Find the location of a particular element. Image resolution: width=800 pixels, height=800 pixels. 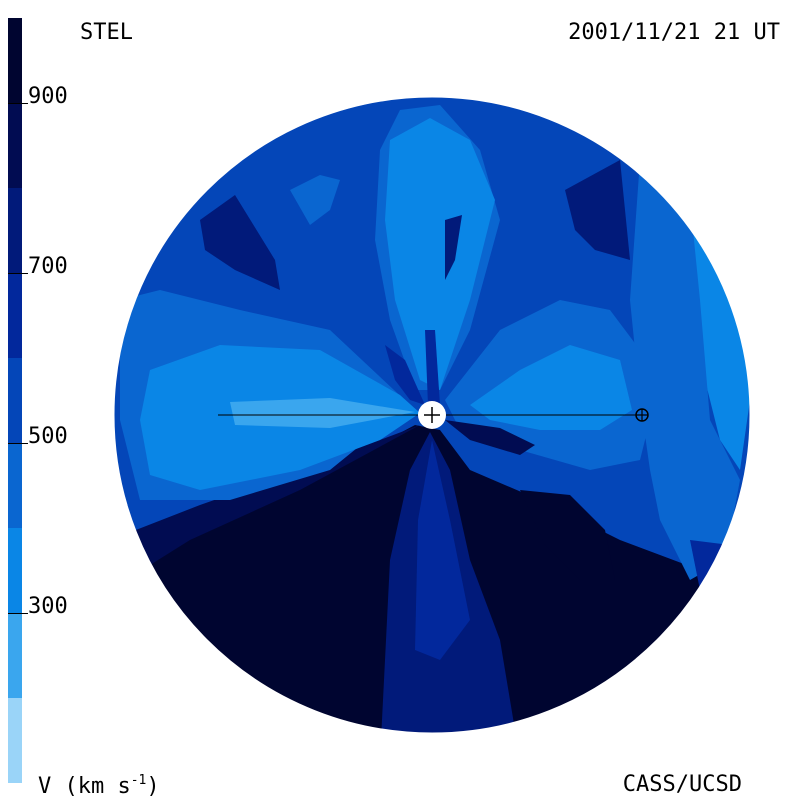

colorbar-tick-label: 900 is located at coordinates (48, 96).